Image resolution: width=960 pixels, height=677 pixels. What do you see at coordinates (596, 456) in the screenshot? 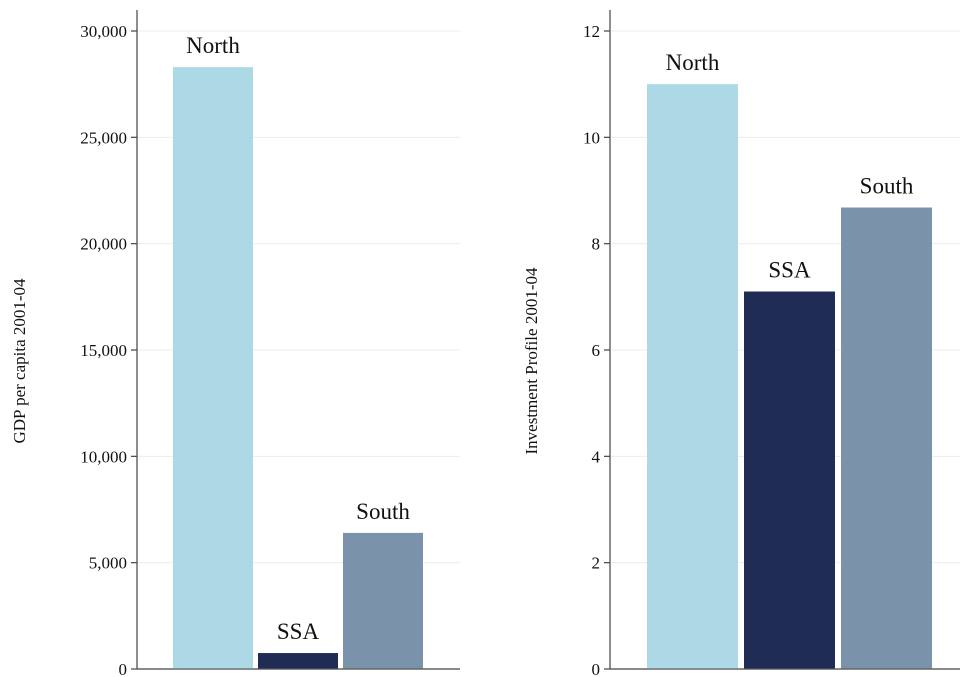
I see `y-tick-label: 4` at bounding box center [596, 456].